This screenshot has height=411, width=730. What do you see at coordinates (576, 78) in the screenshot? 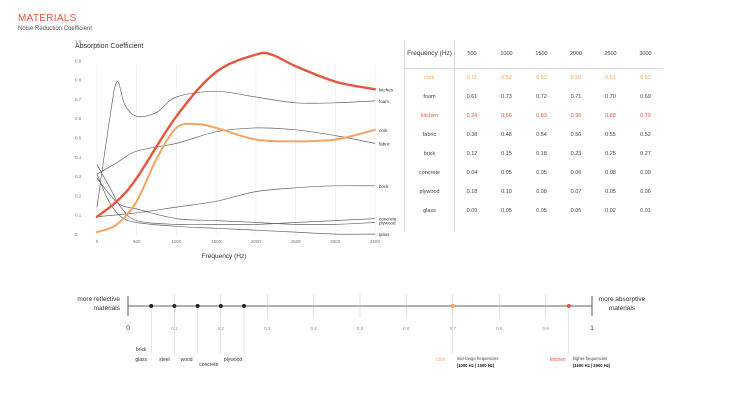
I see `table-cell: 0.50` at bounding box center [576, 78].